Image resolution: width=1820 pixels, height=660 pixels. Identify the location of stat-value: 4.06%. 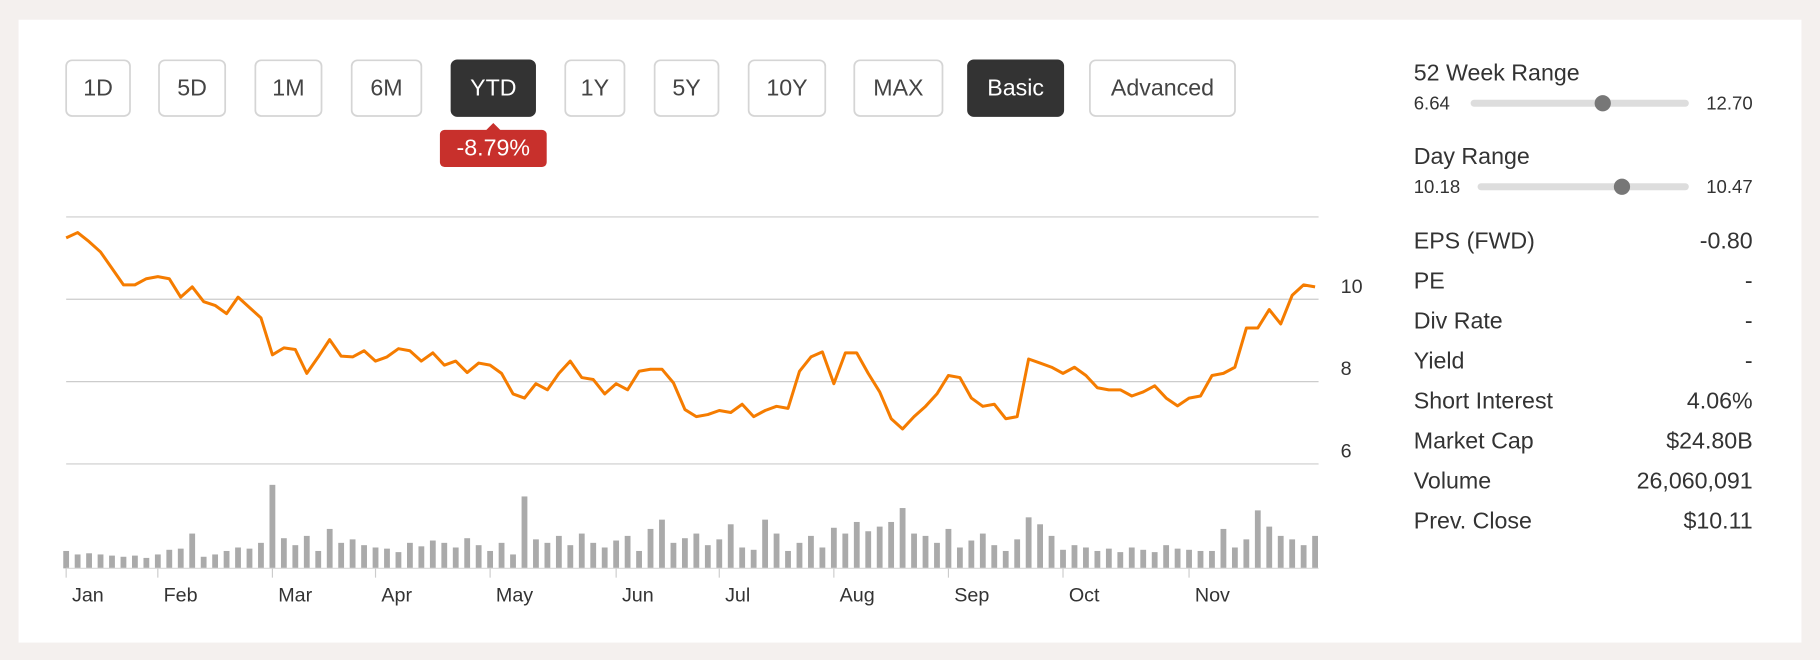
(1720, 401).